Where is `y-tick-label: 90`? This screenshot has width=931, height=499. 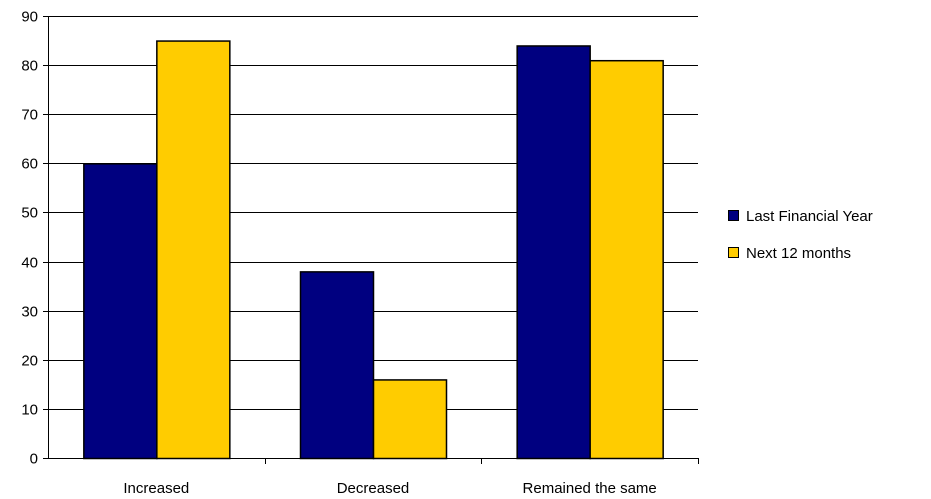 y-tick-label: 90 is located at coordinates (29, 17).